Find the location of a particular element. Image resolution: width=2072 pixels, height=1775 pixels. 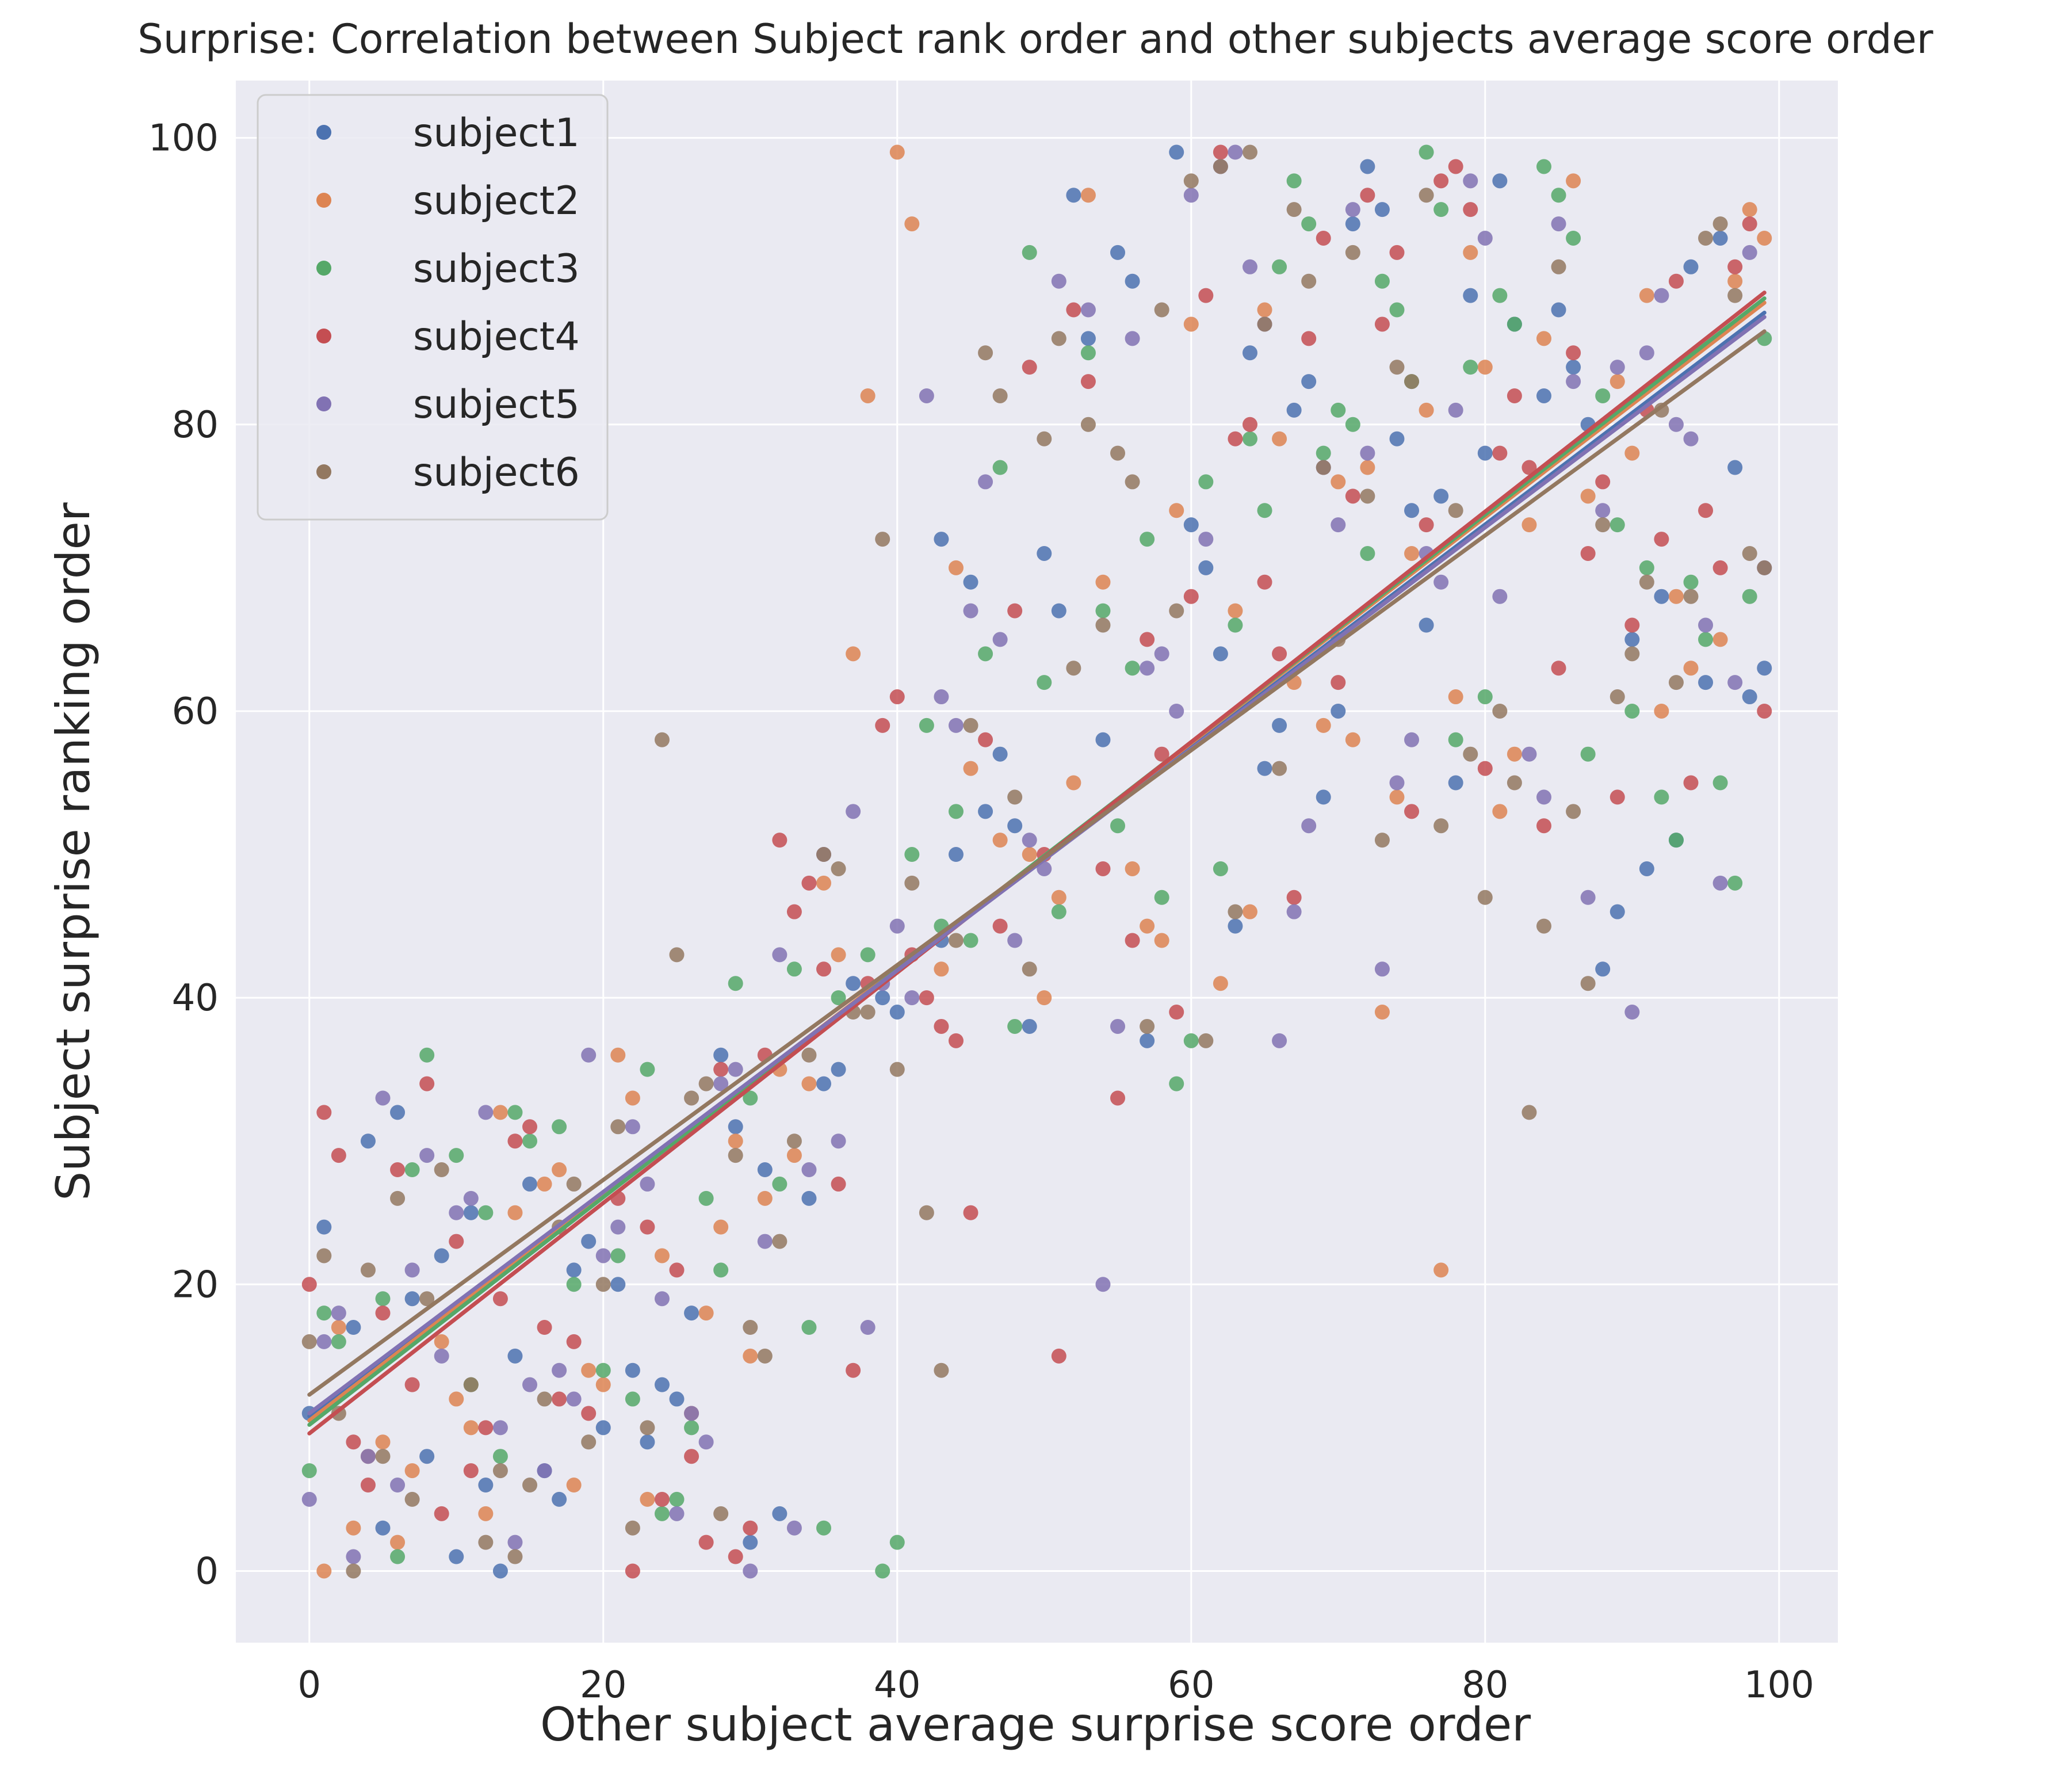

legend-marker-subject5 is located at coordinates (323, 403).